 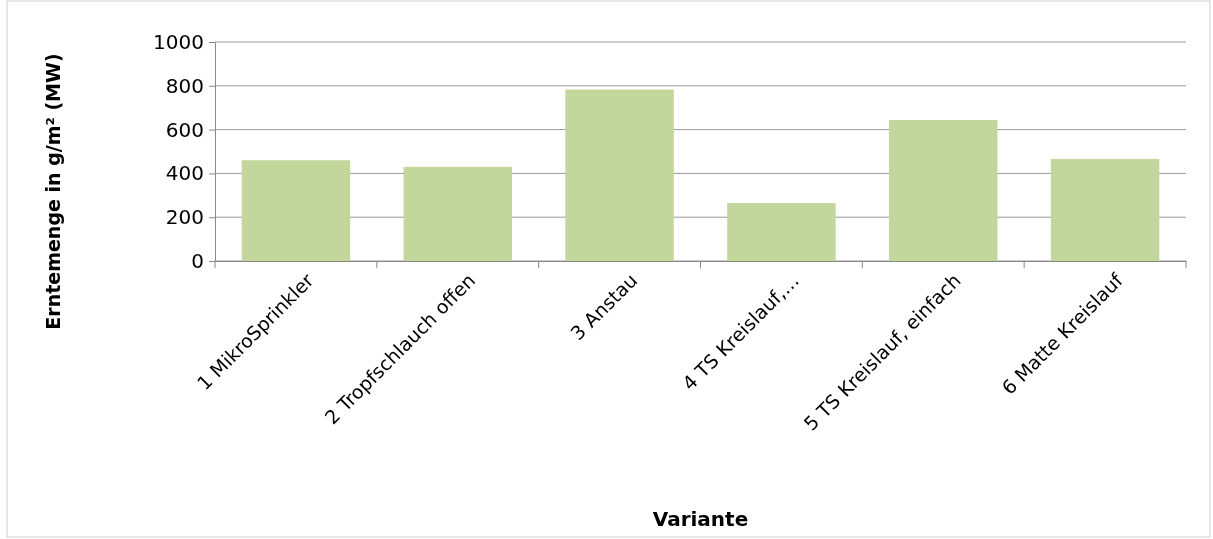 I want to click on y-tick-label: 400, so click(x=184, y=173).